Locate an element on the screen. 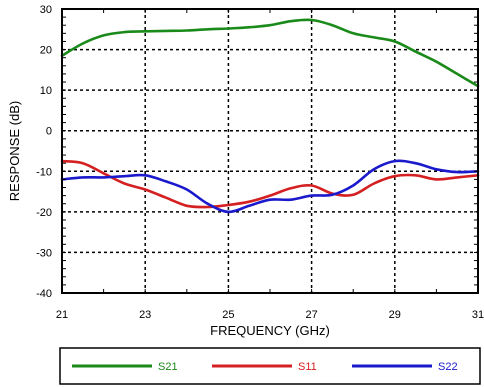 Image resolution: width=484 pixels, height=387 pixels. y-tick-label: 20 is located at coordinates (46, 51).